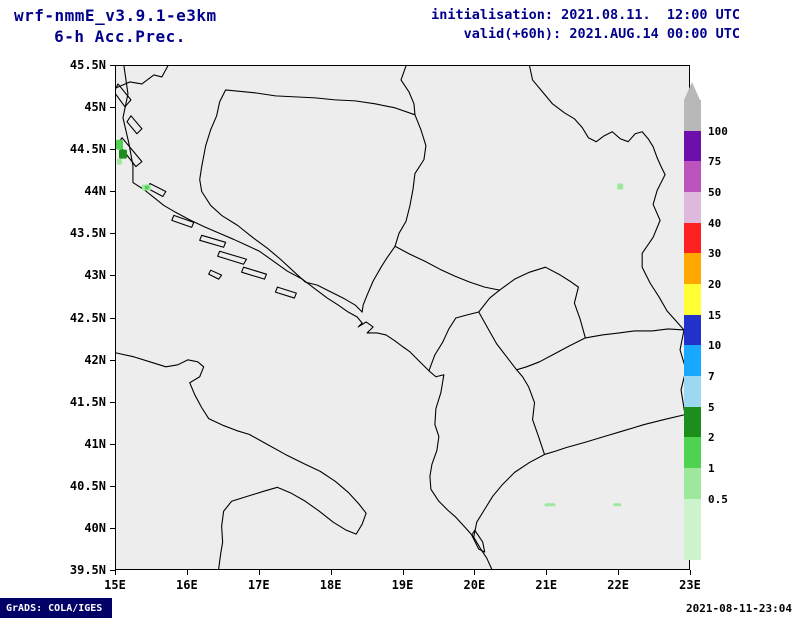 The width and height of the screenshot is (800, 618). I want to click on model-title: wrf-nmmE_v3.9.1-e3km, so click(115, 15).